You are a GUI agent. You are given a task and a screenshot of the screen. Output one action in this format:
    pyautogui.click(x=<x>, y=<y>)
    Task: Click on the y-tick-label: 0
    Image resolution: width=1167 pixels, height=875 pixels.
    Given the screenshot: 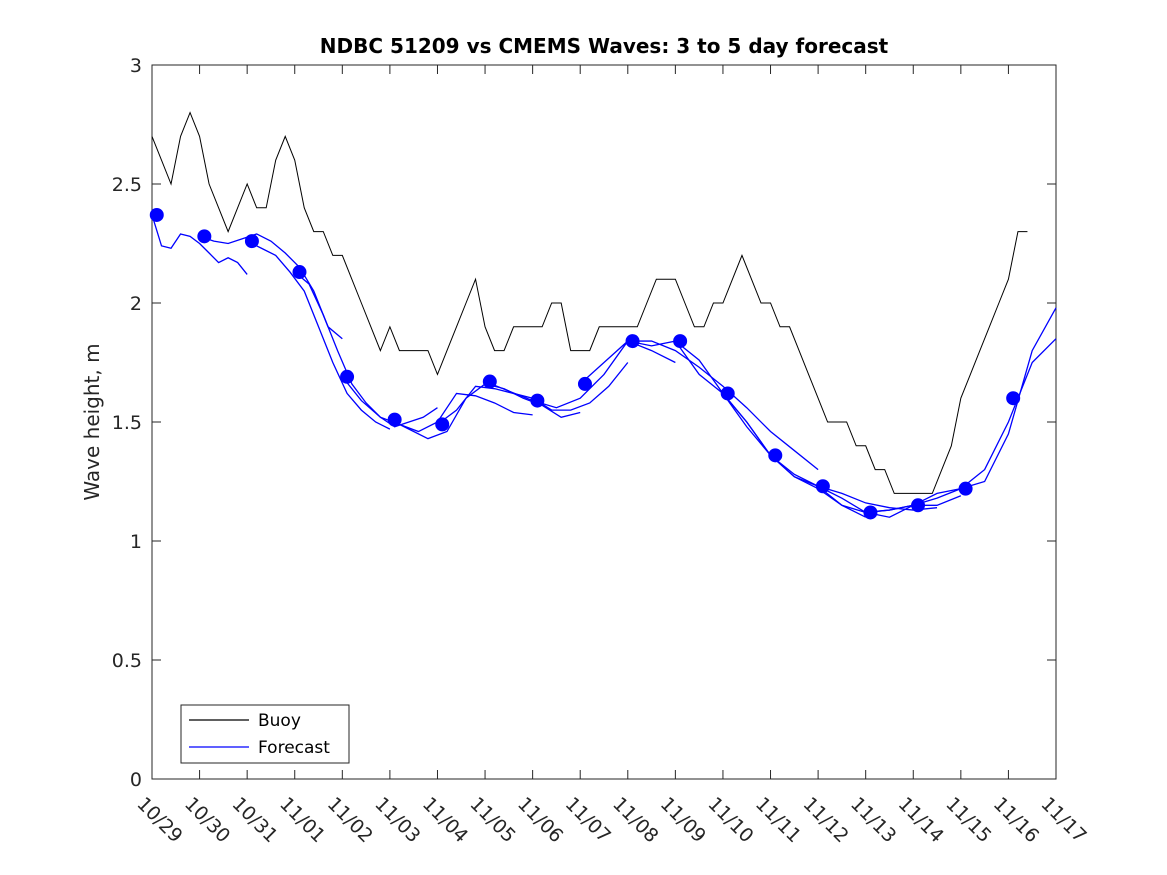 What is the action you would take?
    pyautogui.click(x=136, y=780)
    